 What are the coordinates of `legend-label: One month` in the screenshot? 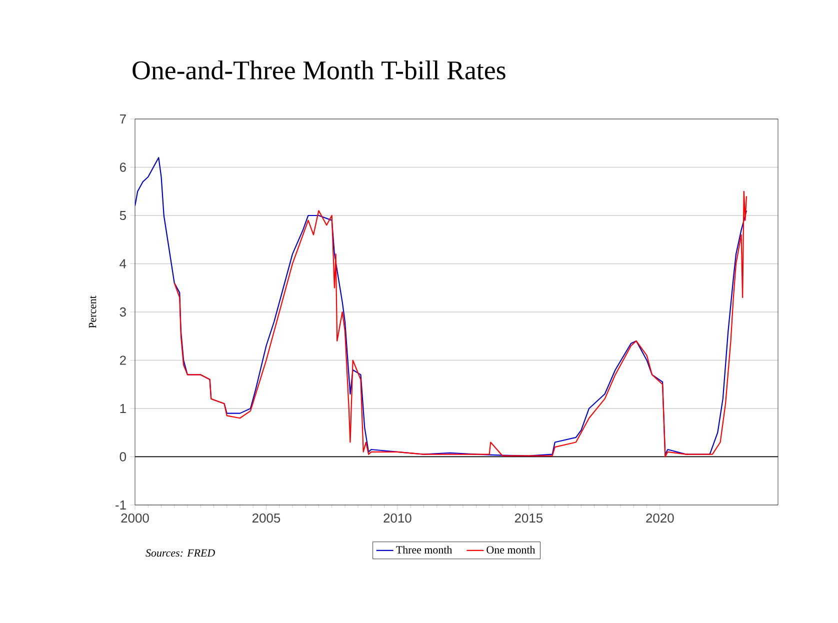 It's located at (511, 550).